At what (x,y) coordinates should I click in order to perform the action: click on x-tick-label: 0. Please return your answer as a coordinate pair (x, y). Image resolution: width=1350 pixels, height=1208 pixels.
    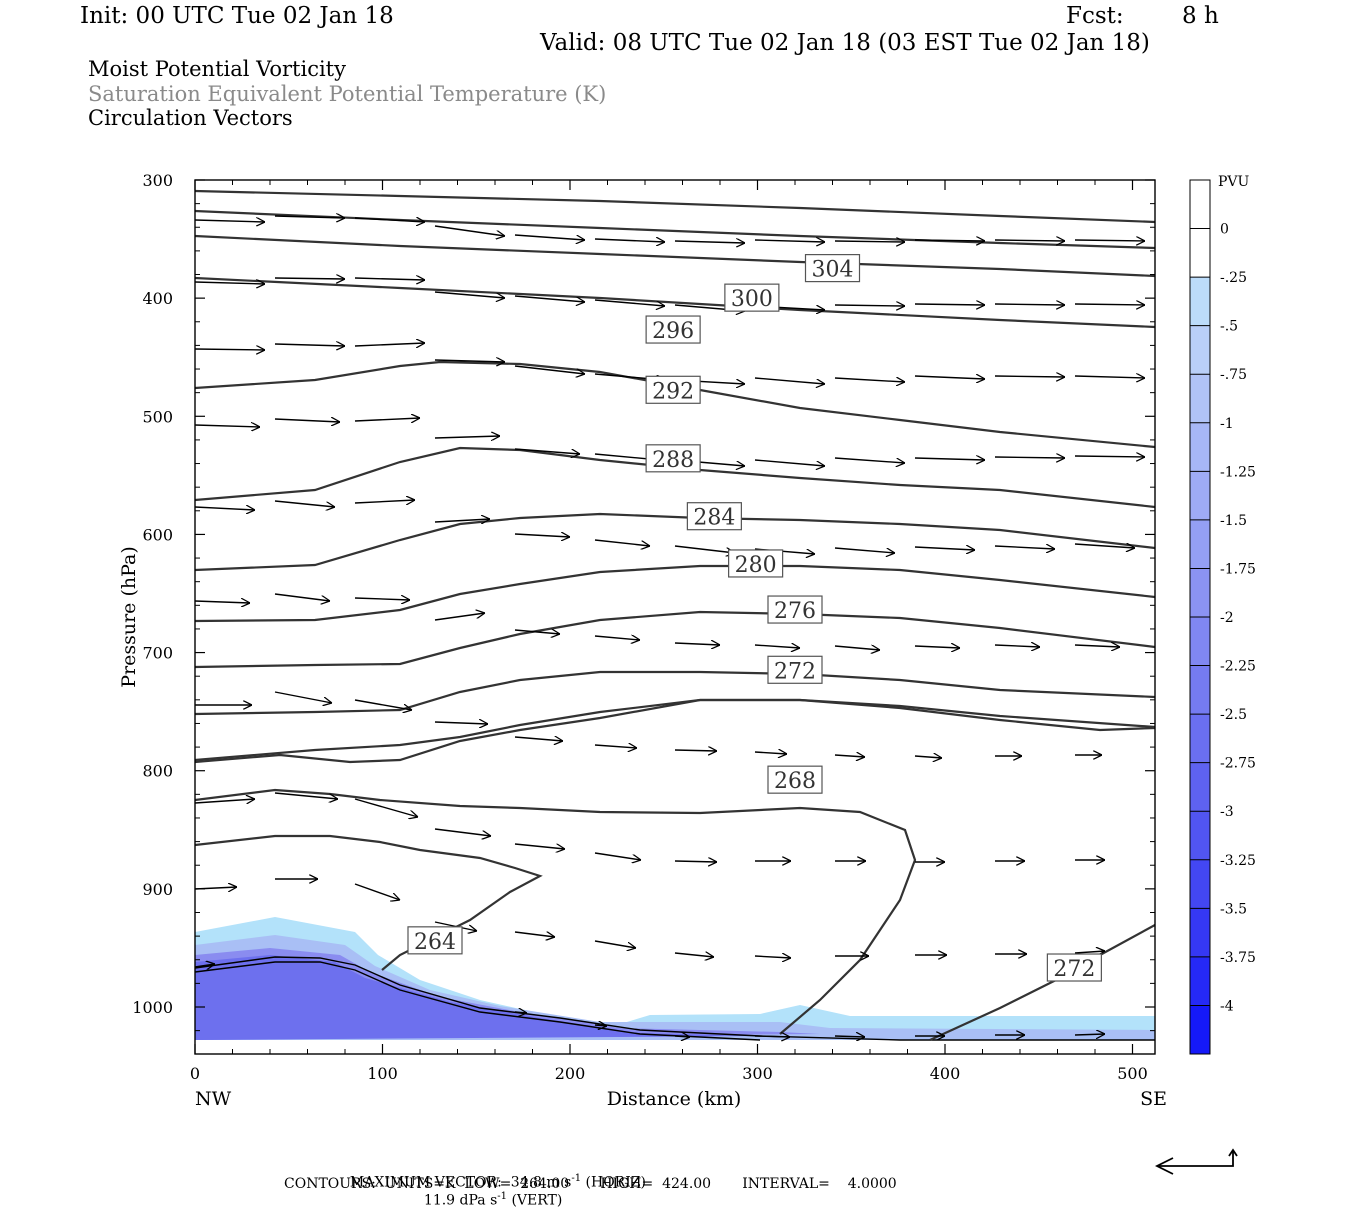
    Looking at the image, I should click on (195, 1073).